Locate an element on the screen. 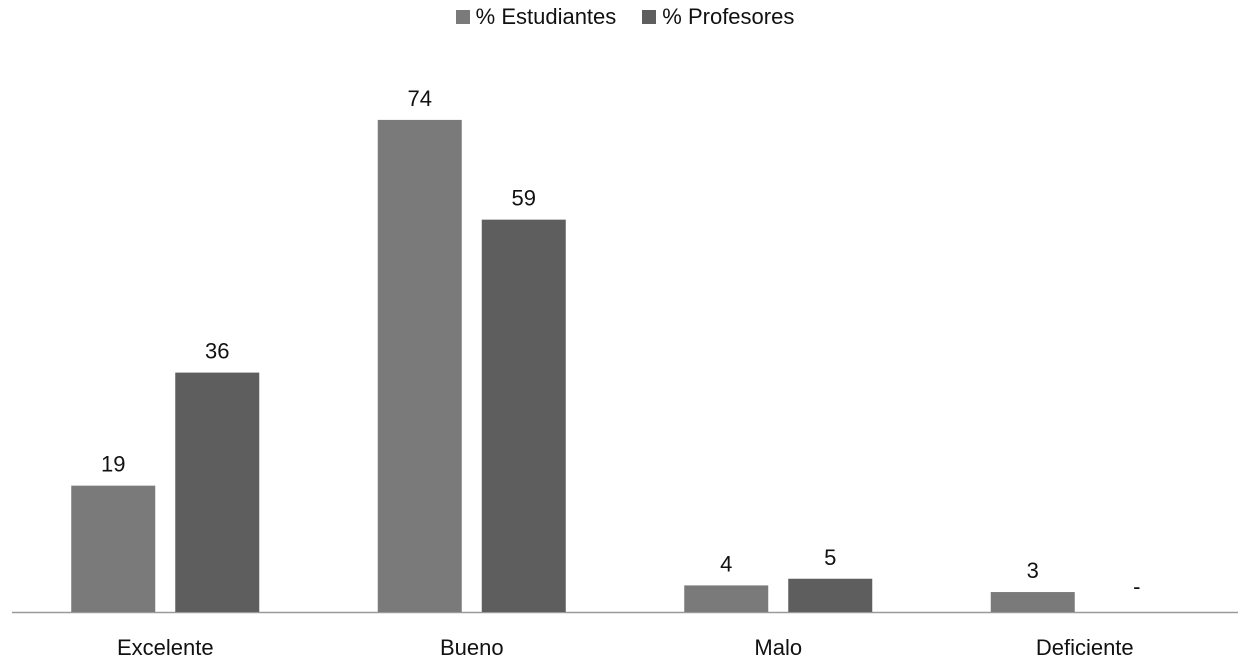 Image resolution: width=1250 pixels, height=661 pixels. data-label-profesores-malo: 5 is located at coordinates (830, 557).